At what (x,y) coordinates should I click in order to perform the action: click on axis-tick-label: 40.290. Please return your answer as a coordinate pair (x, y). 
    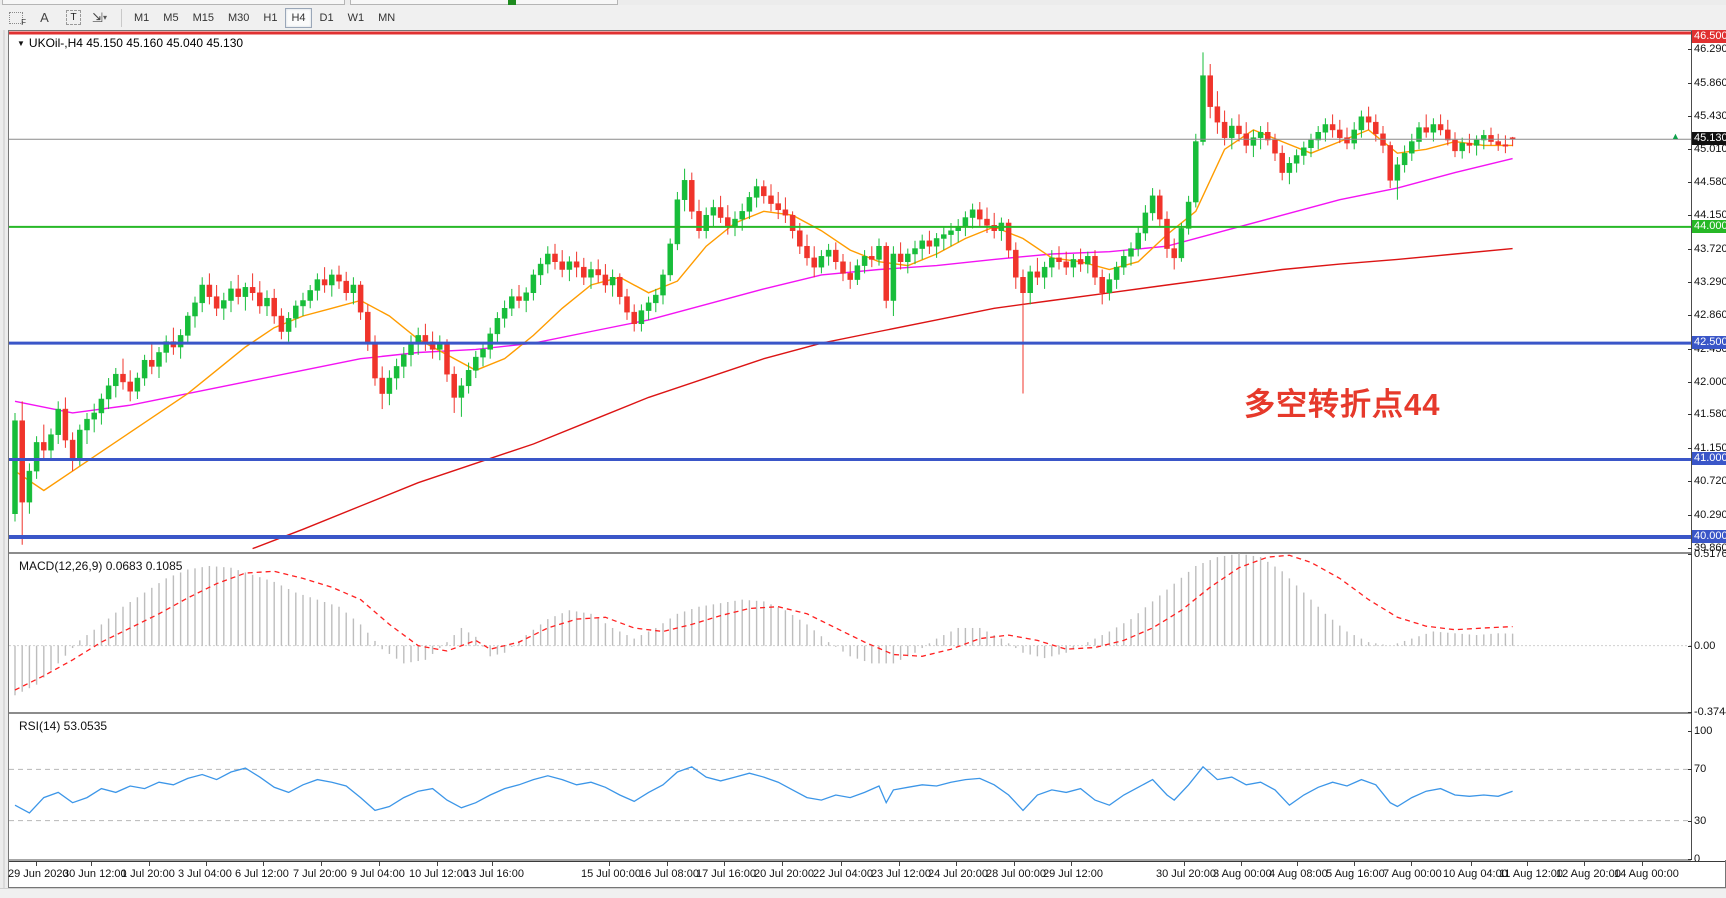
    Looking at the image, I should click on (1710, 514).